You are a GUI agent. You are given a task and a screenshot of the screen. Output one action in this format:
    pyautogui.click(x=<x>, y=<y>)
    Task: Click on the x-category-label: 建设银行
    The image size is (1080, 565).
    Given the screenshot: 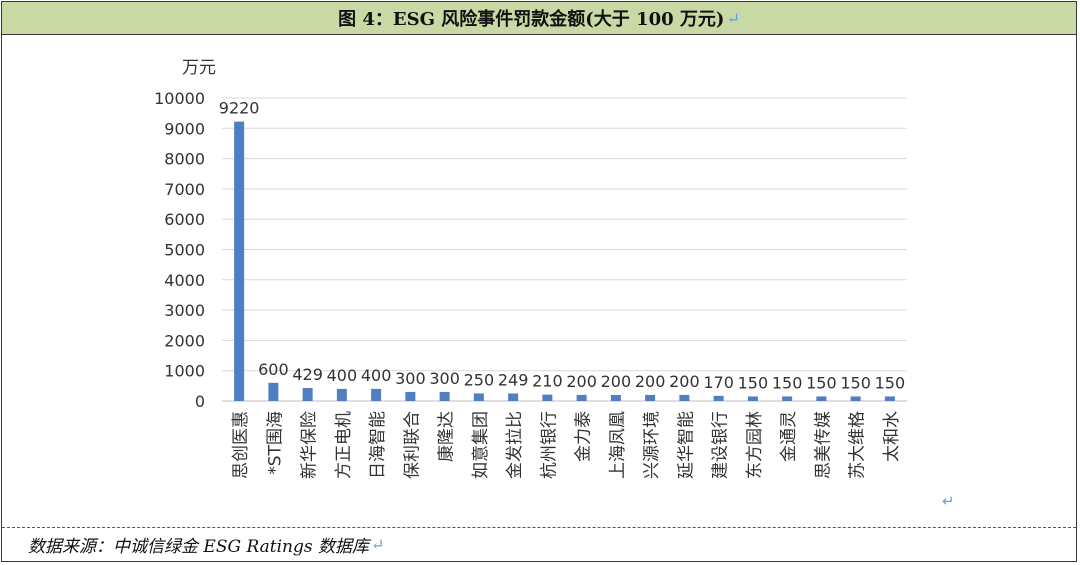 What is the action you would take?
    pyautogui.click(x=721, y=445)
    